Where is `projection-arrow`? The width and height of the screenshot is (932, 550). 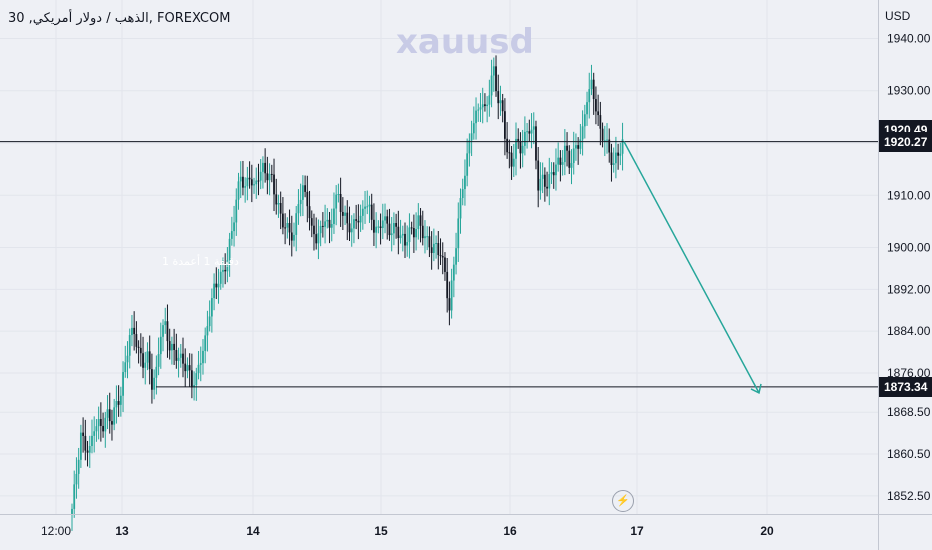
projection-arrow is located at coordinates (692, 268).